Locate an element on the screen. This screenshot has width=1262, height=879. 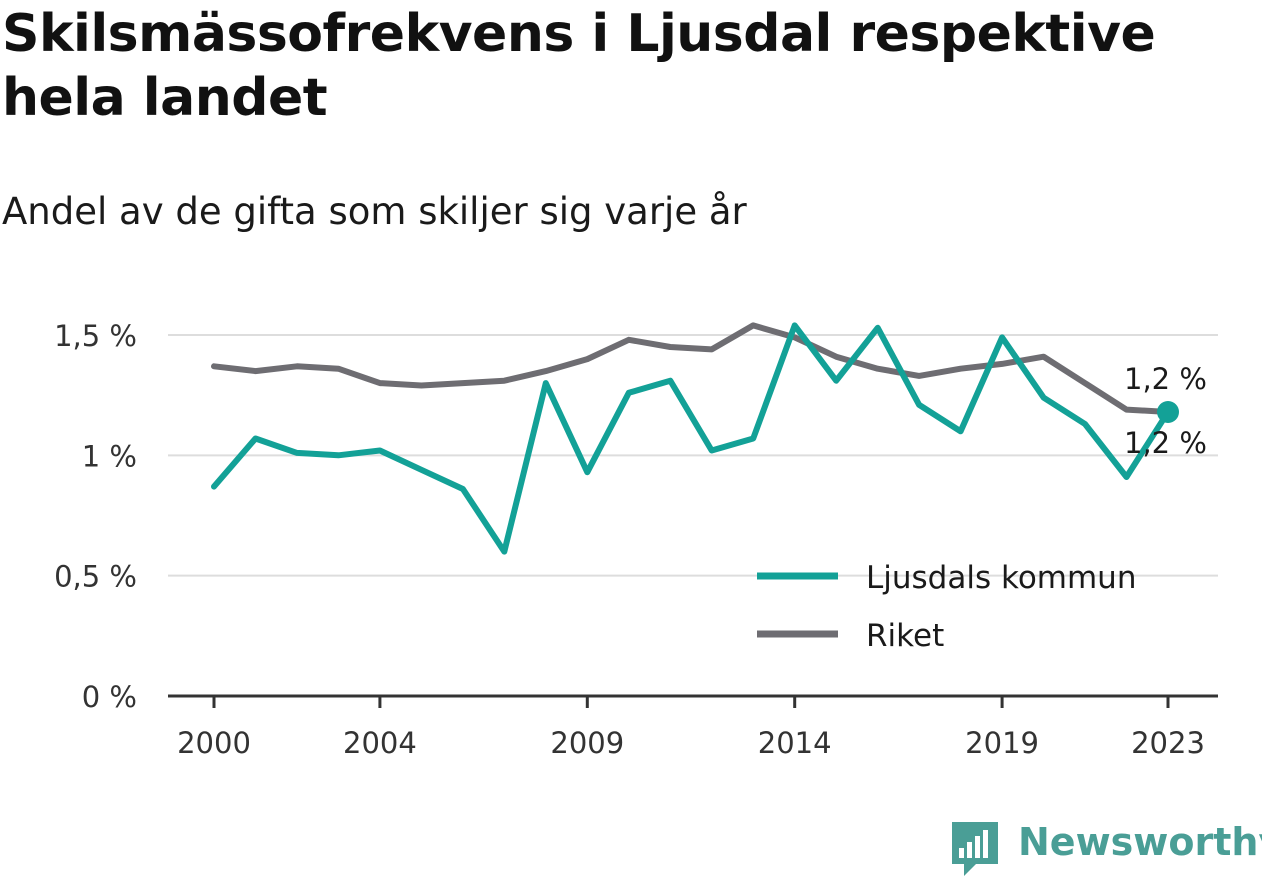
y-tick-label: 1,5 % is located at coordinates (95, 336).